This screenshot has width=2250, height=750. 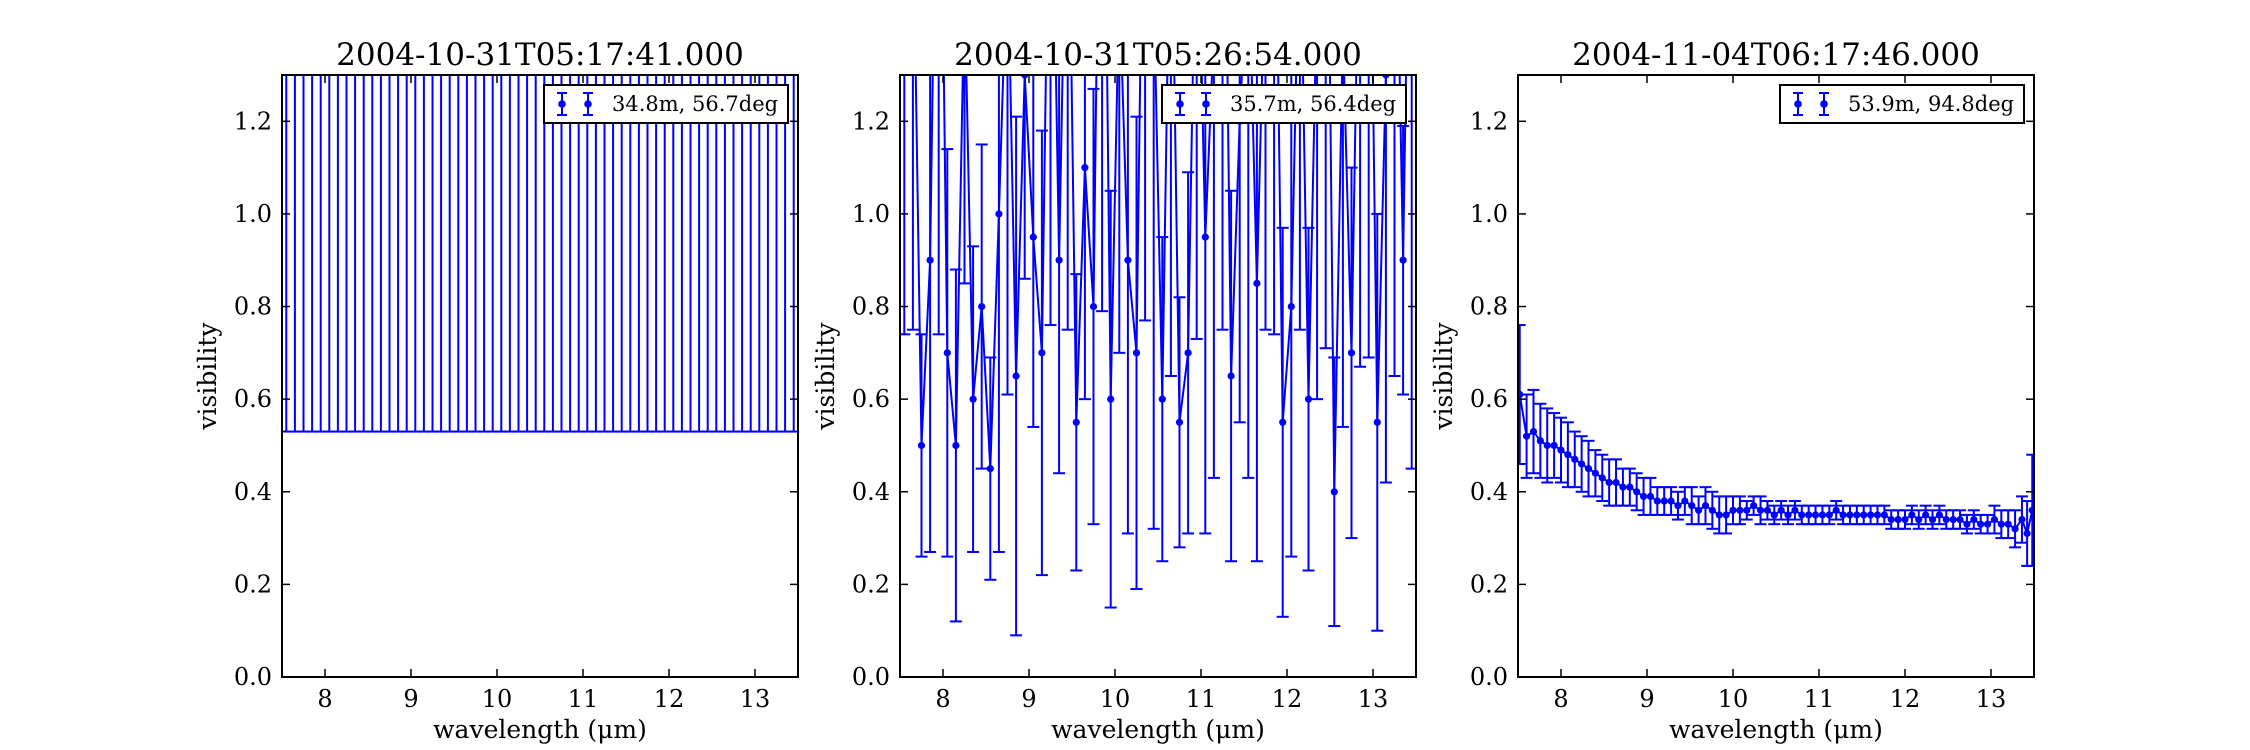 I want to click on legend-label: 35.7m, 56.4deg, so click(x=1313, y=104).